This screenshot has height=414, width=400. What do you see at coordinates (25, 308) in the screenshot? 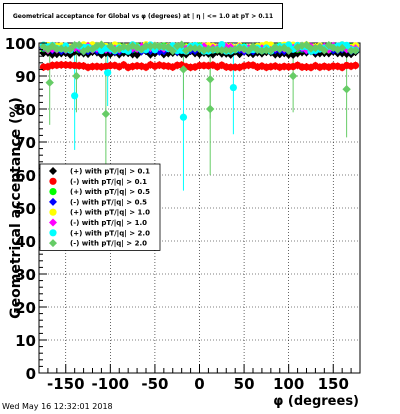
I see `y-tick-label: 20` at bounding box center [25, 308].